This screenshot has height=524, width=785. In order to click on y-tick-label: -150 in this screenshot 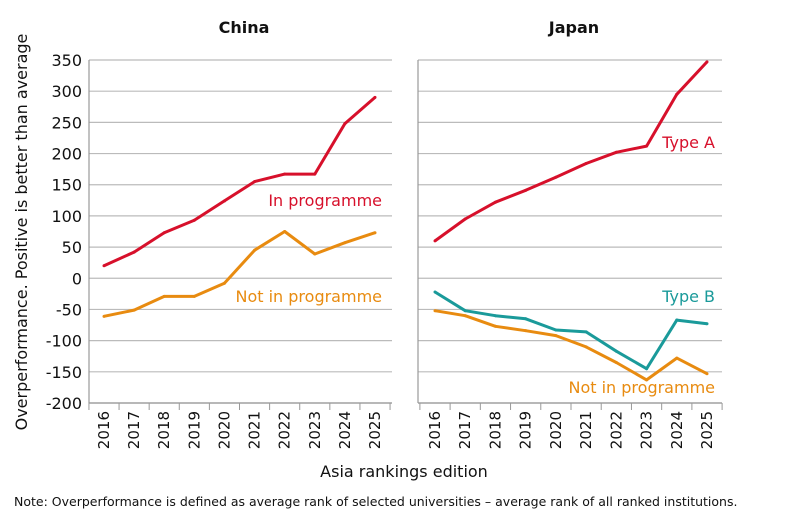, I will do `click(64, 372)`.